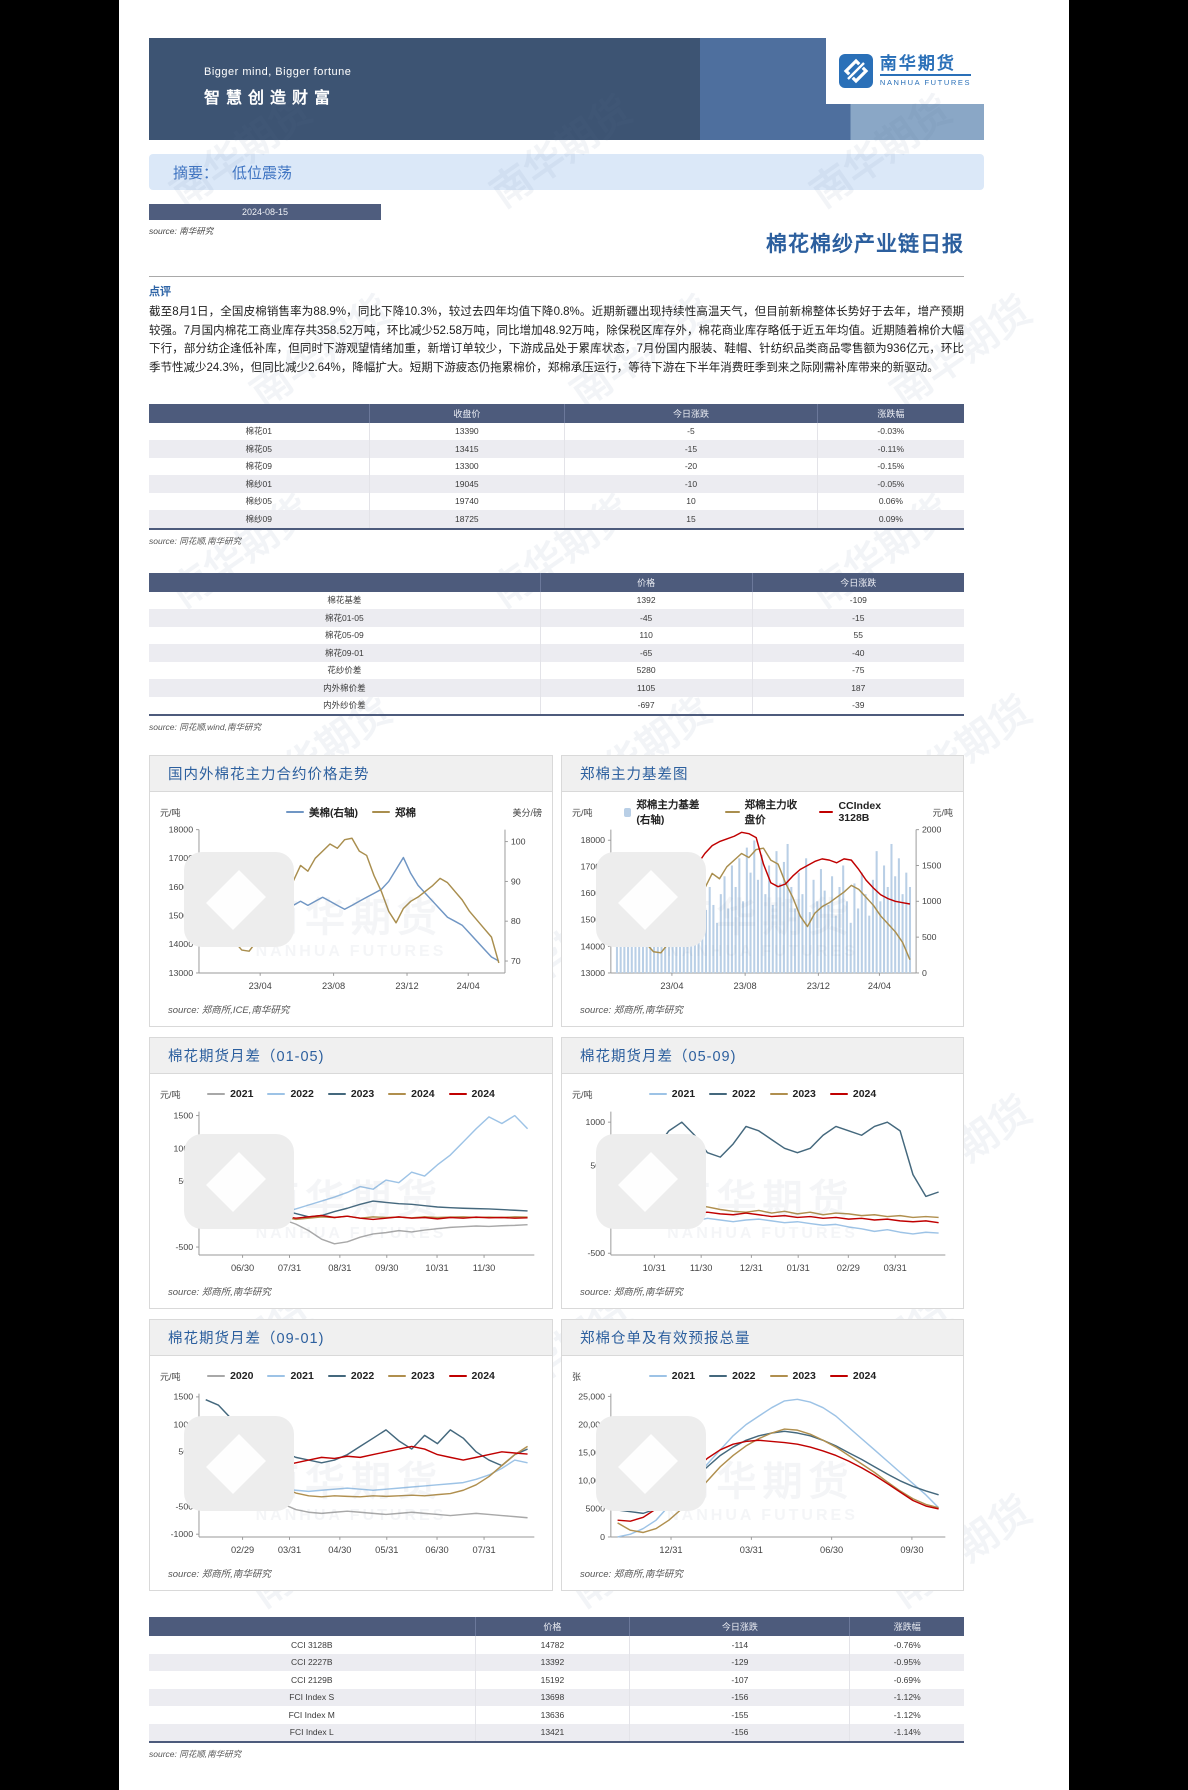 This screenshot has height=1790, width=1188. What do you see at coordinates (932, 830) in the screenshot?
I see `svg-text: 2000` at bounding box center [932, 830].